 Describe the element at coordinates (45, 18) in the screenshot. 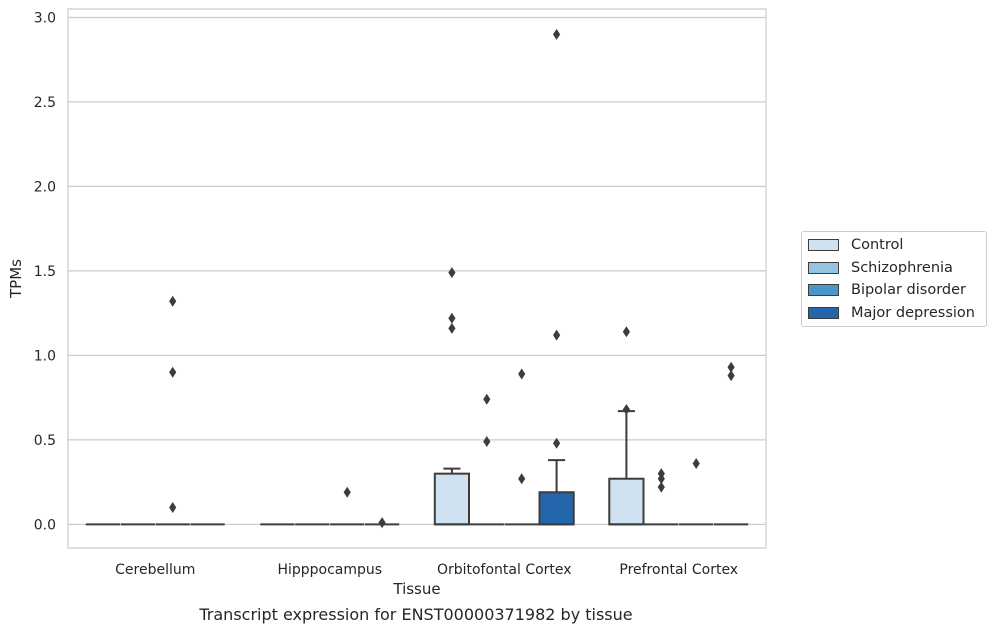

I see `y-tick-label: 3.0` at that location.